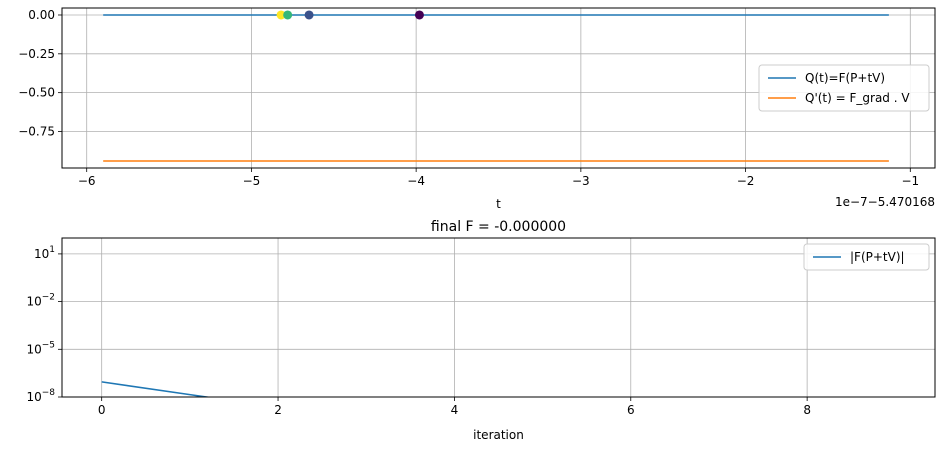 This screenshot has height=450, width=945. What do you see at coordinates (885, 202) in the screenshot?
I see `top-x-offset-text: 1e−7−5.470168` at bounding box center [885, 202].